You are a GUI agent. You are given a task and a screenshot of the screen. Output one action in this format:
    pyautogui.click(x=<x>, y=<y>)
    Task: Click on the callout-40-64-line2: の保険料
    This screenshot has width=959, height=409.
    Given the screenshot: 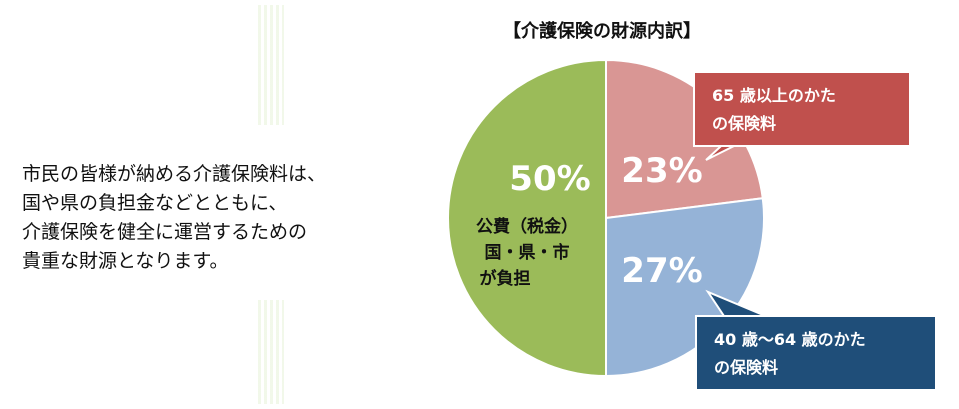 What is the action you would take?
    pyautogui.click(x=746, y=367)
    